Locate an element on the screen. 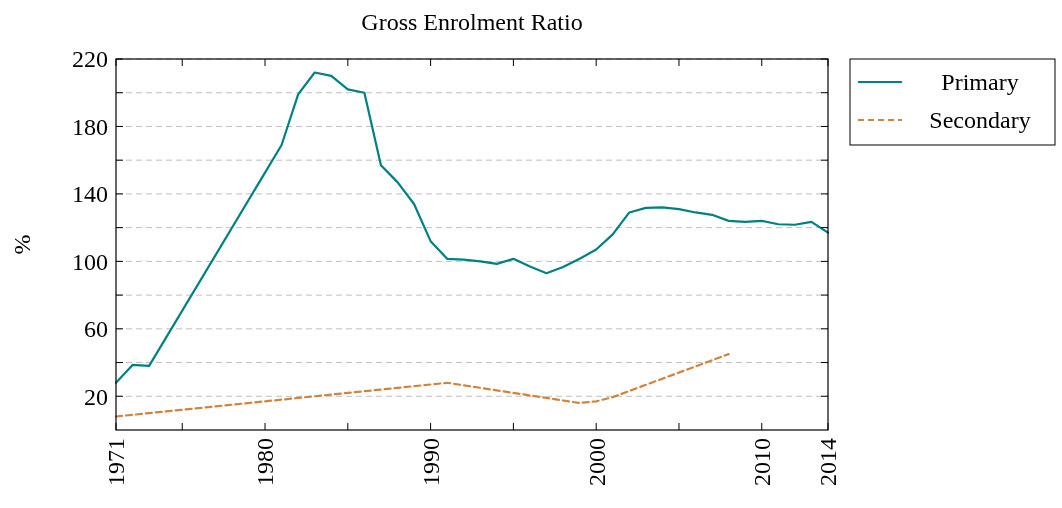 This screenshot has height=508, width=1062. x-tick-label: 1980 is located at coordinates (265, 462).